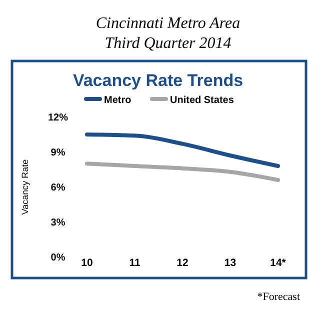  What do you see at coordinates (25, 187) in the screenshot?
I see `y-axis-title: Vacancy Rate` at bounding box center [25, 187].